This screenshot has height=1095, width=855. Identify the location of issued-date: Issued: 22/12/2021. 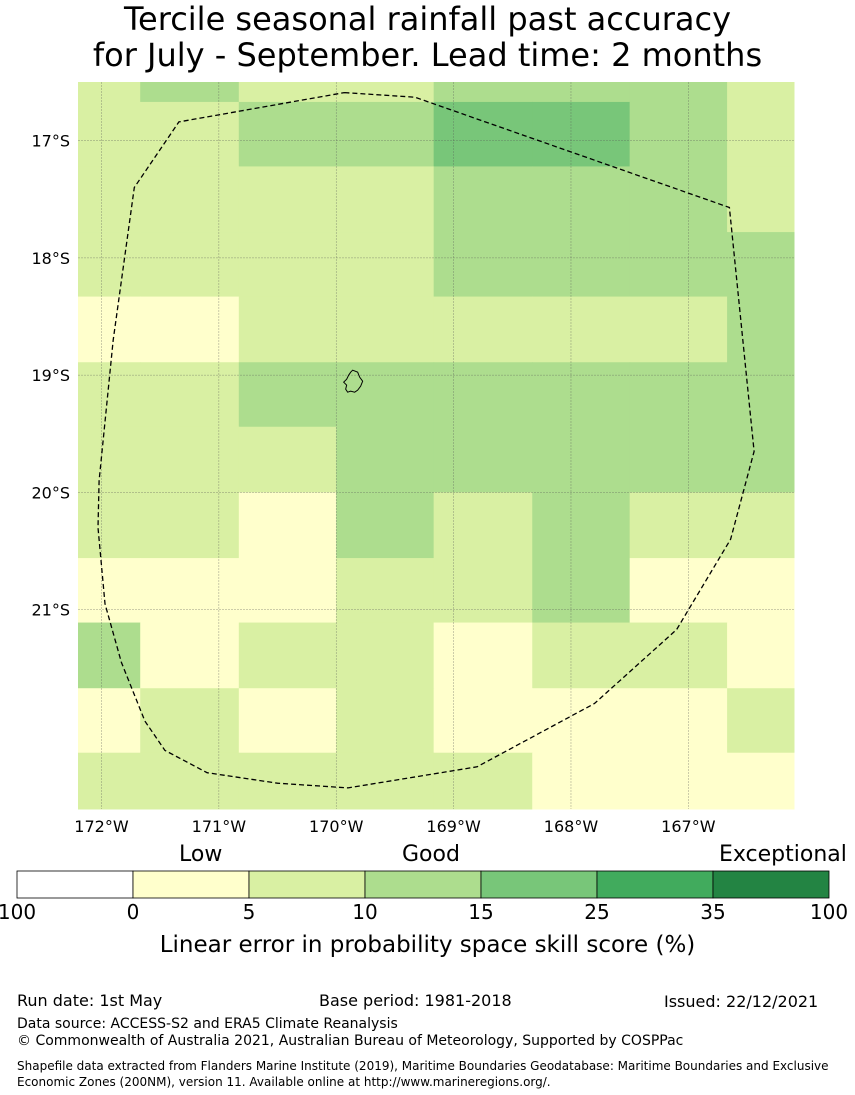
(741, 1001).